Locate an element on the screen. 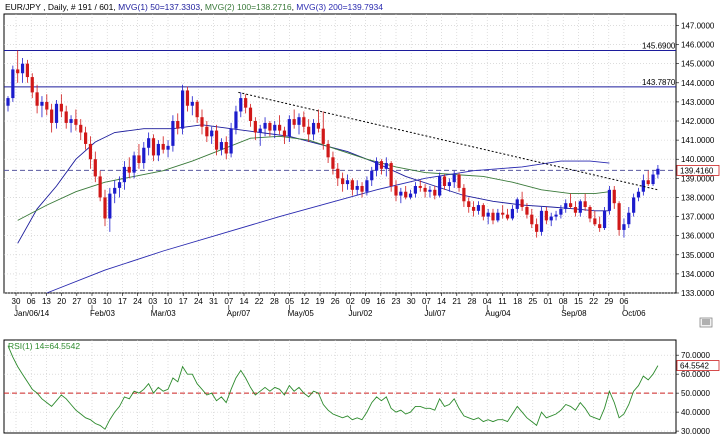 The image size is (720, 436). date-tick-label: 28 is located at coordinates (472, 301).